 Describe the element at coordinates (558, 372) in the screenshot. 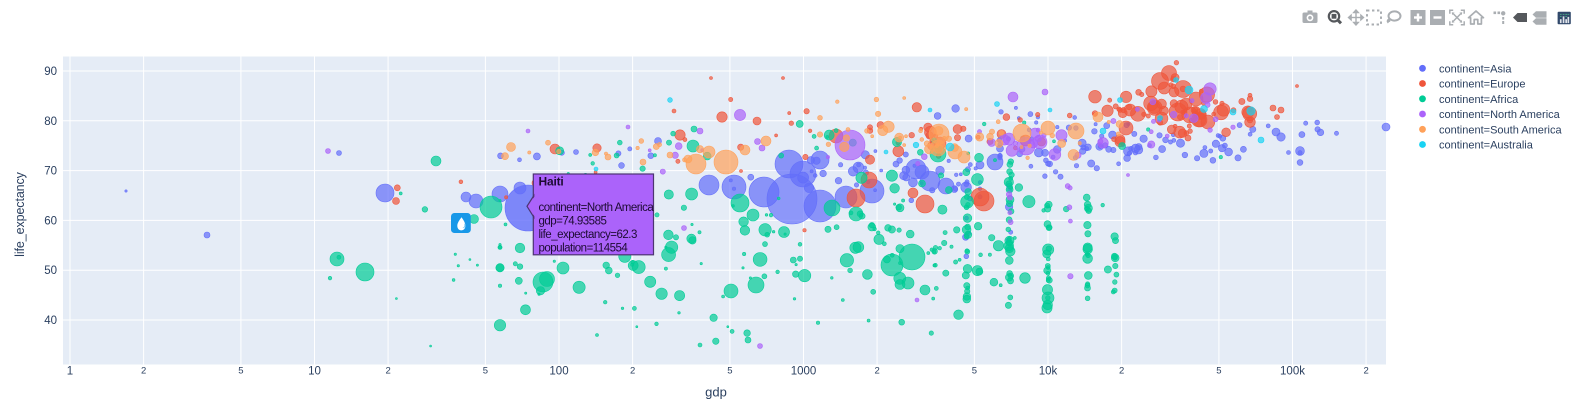

I see `svg-text: 100` at that location.